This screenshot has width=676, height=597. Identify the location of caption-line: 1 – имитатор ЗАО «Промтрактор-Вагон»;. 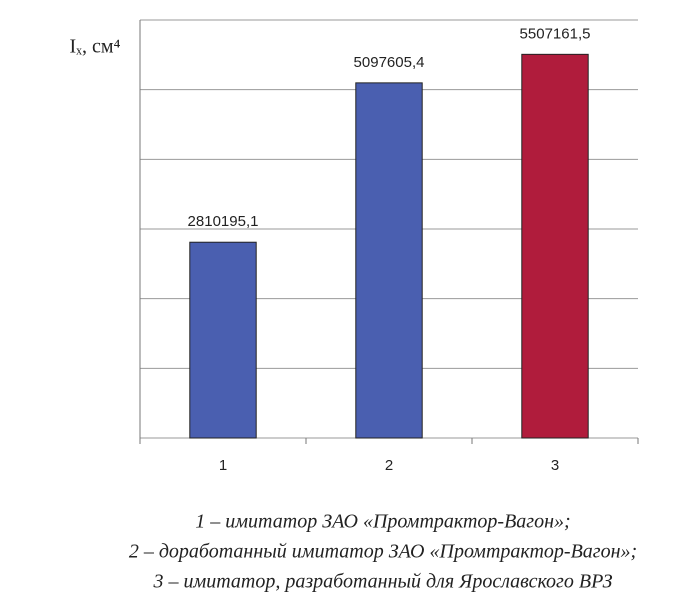
(382, 522).